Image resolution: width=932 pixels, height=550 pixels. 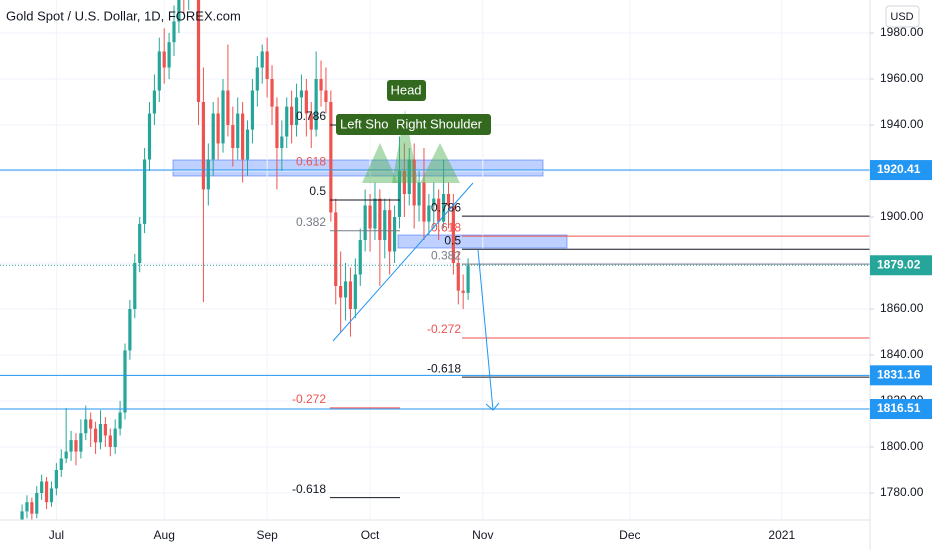 What do you see at coordinates (902, 32) in the screenshot?
I see `y-tick-label: 1980.00` at bounding box center [902, 32].